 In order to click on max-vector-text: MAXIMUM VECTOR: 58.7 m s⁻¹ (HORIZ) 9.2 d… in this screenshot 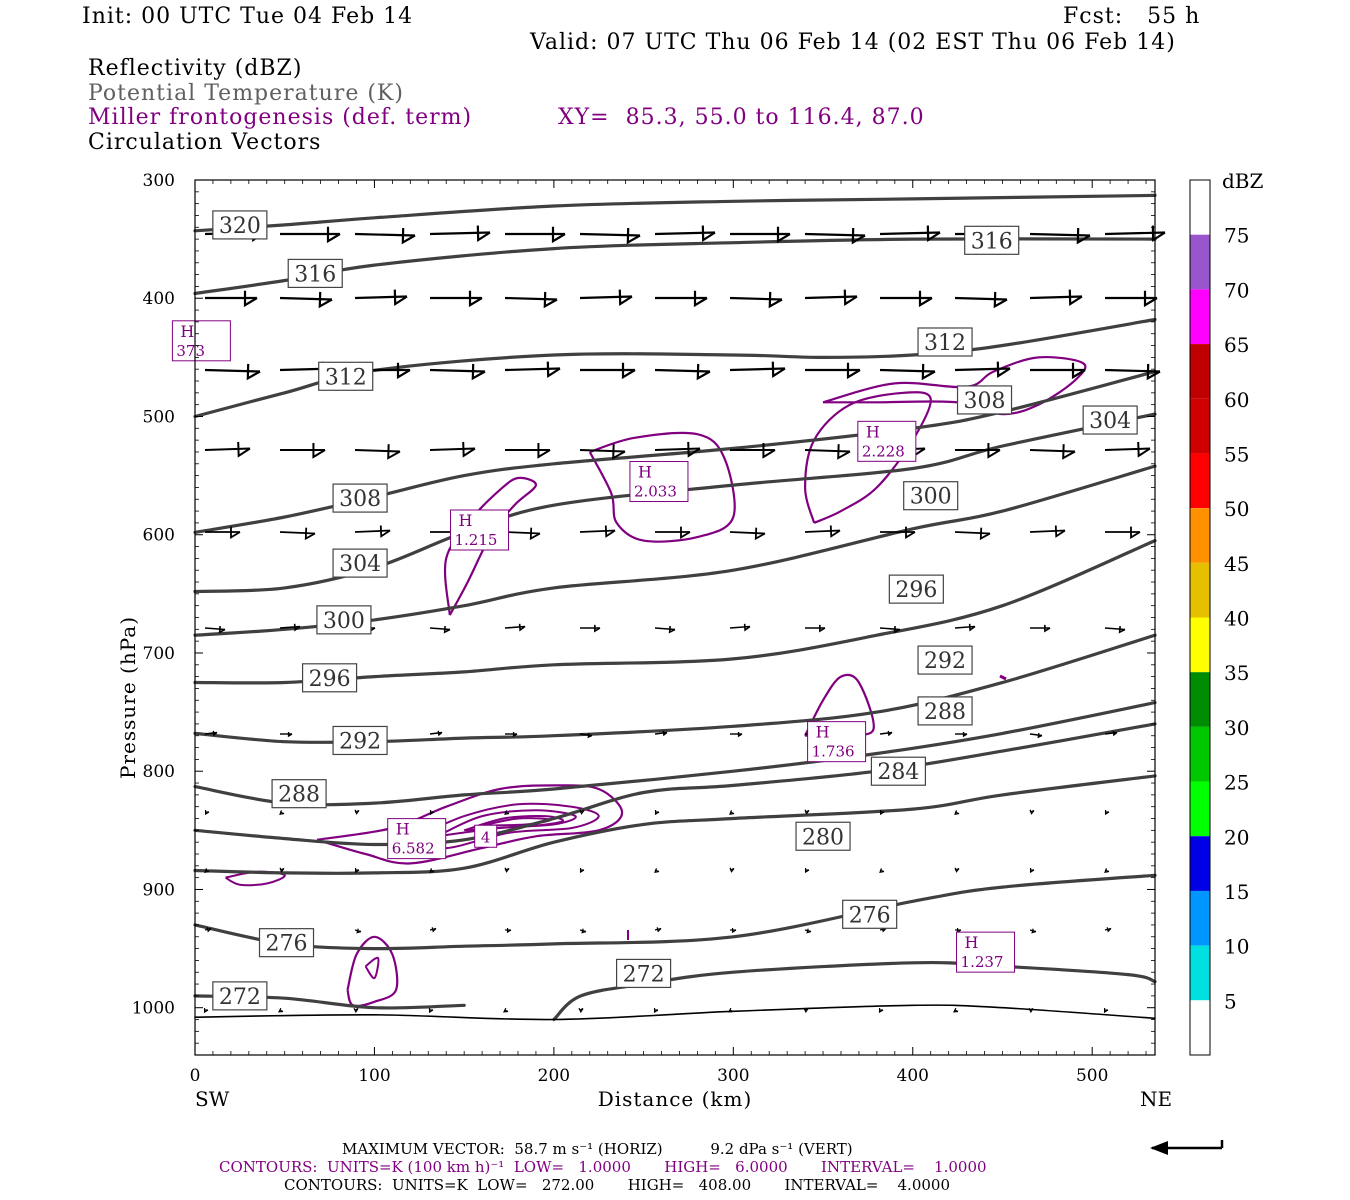, I will do `click(597, 1149)`.